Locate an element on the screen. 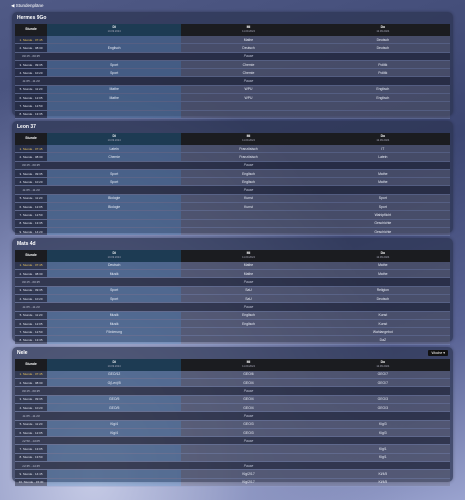 This screenshot has width=465, height=500. day-name: Do is located at coordinates (383, 253).